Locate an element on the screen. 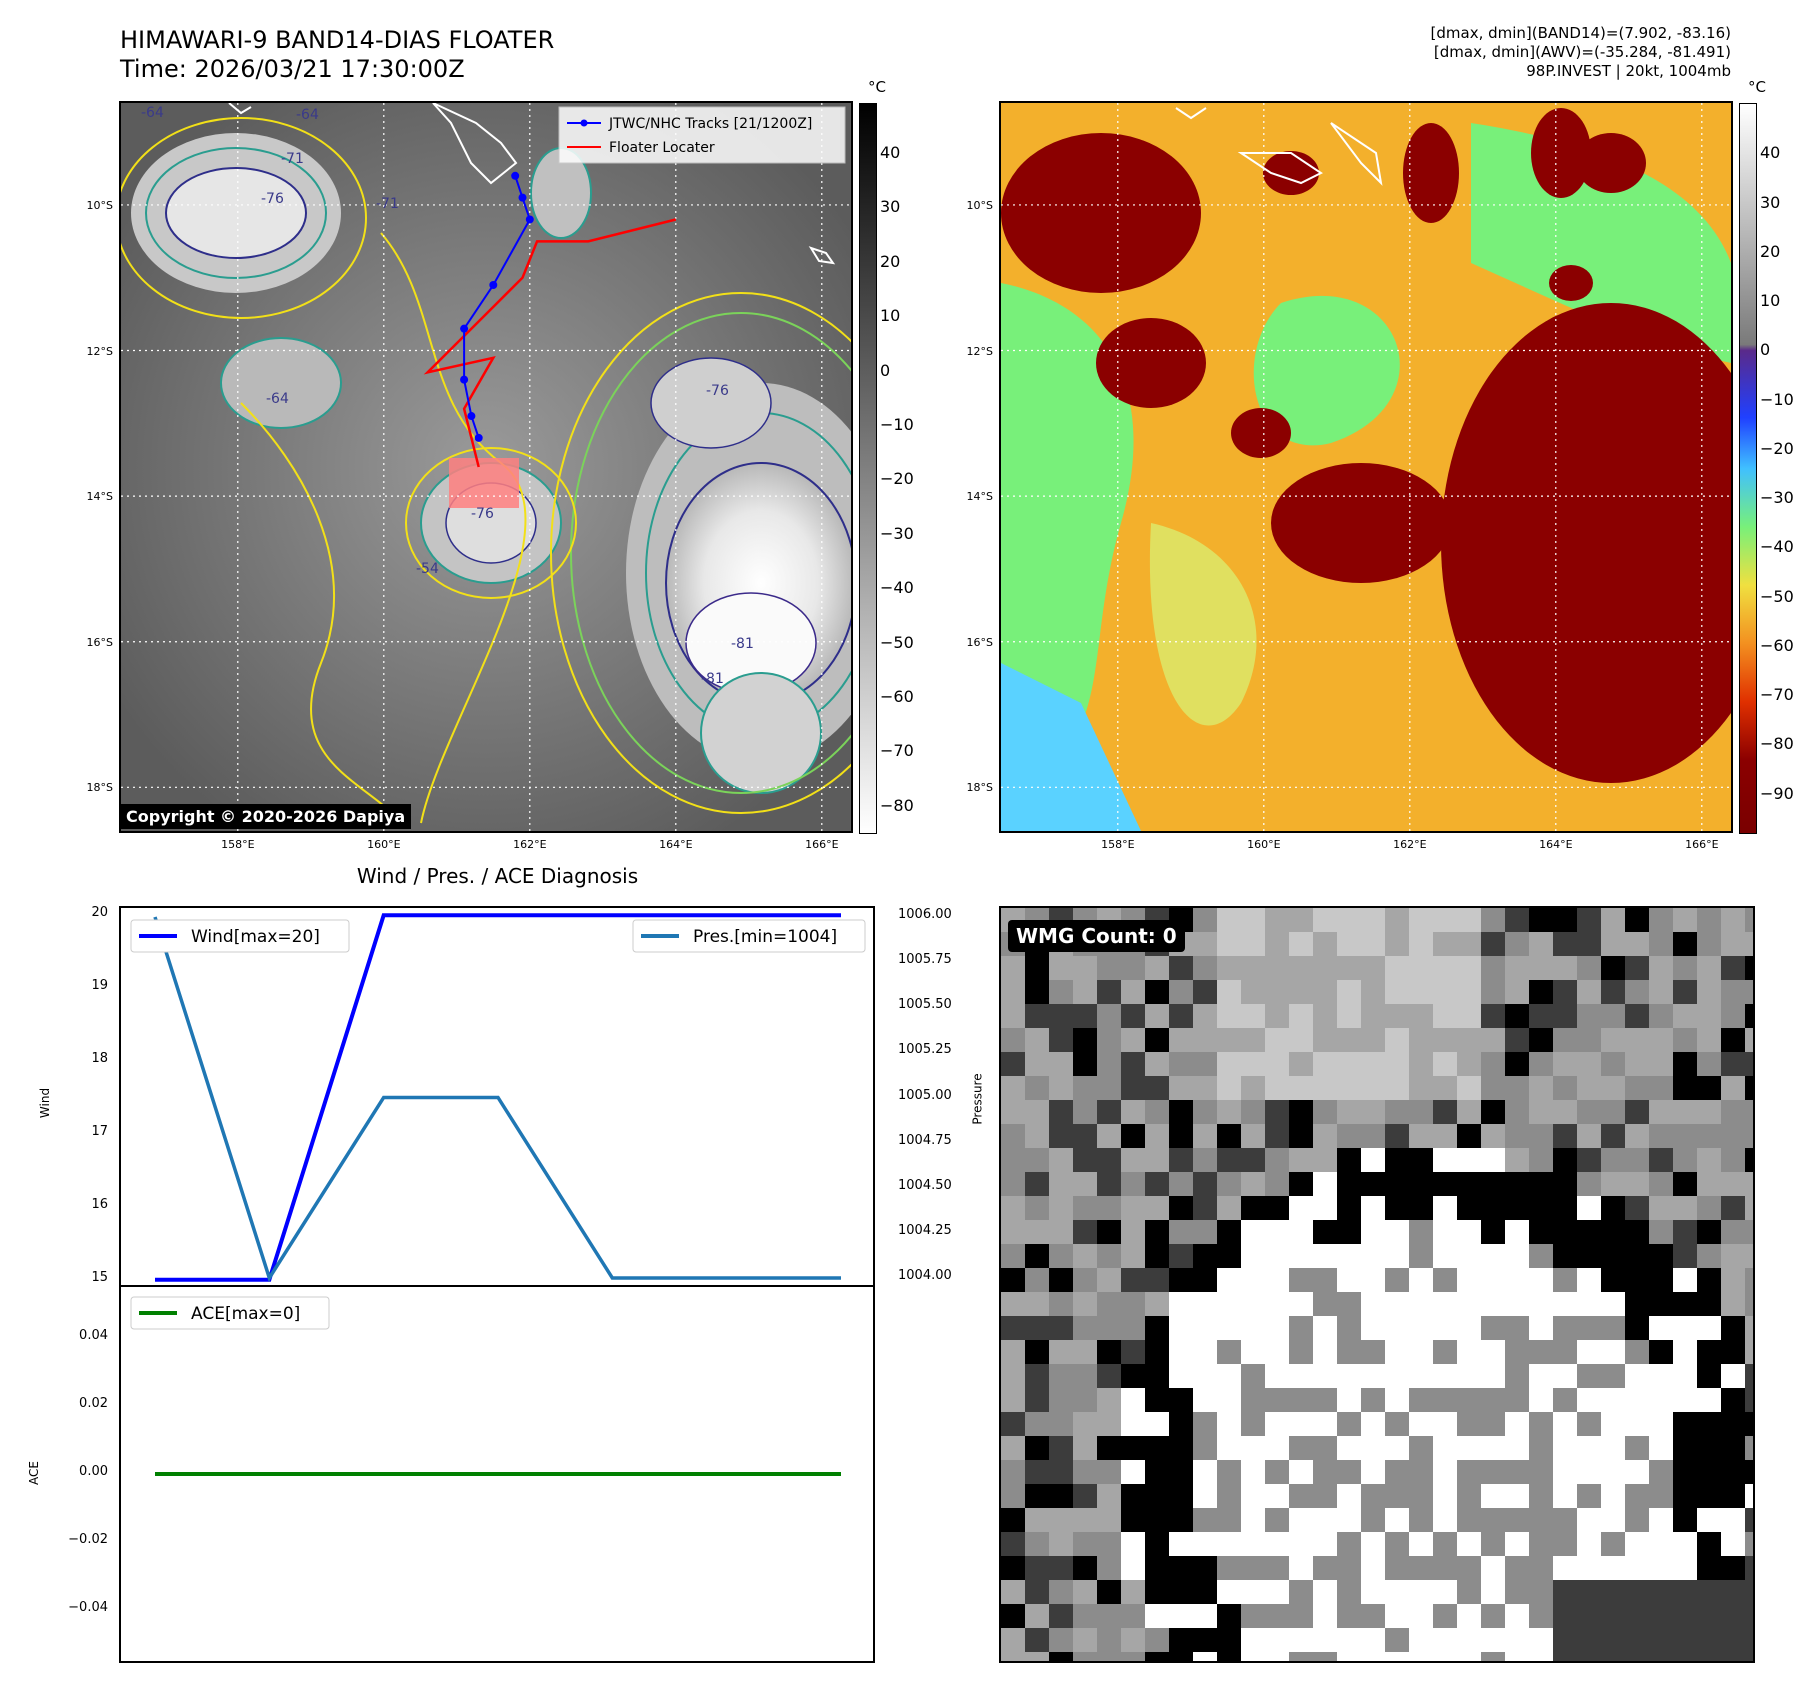 The height and width of the screenshot is (1690, 1813). ace-chart: ACE[max=0] is located at coordinates (485, 1386).